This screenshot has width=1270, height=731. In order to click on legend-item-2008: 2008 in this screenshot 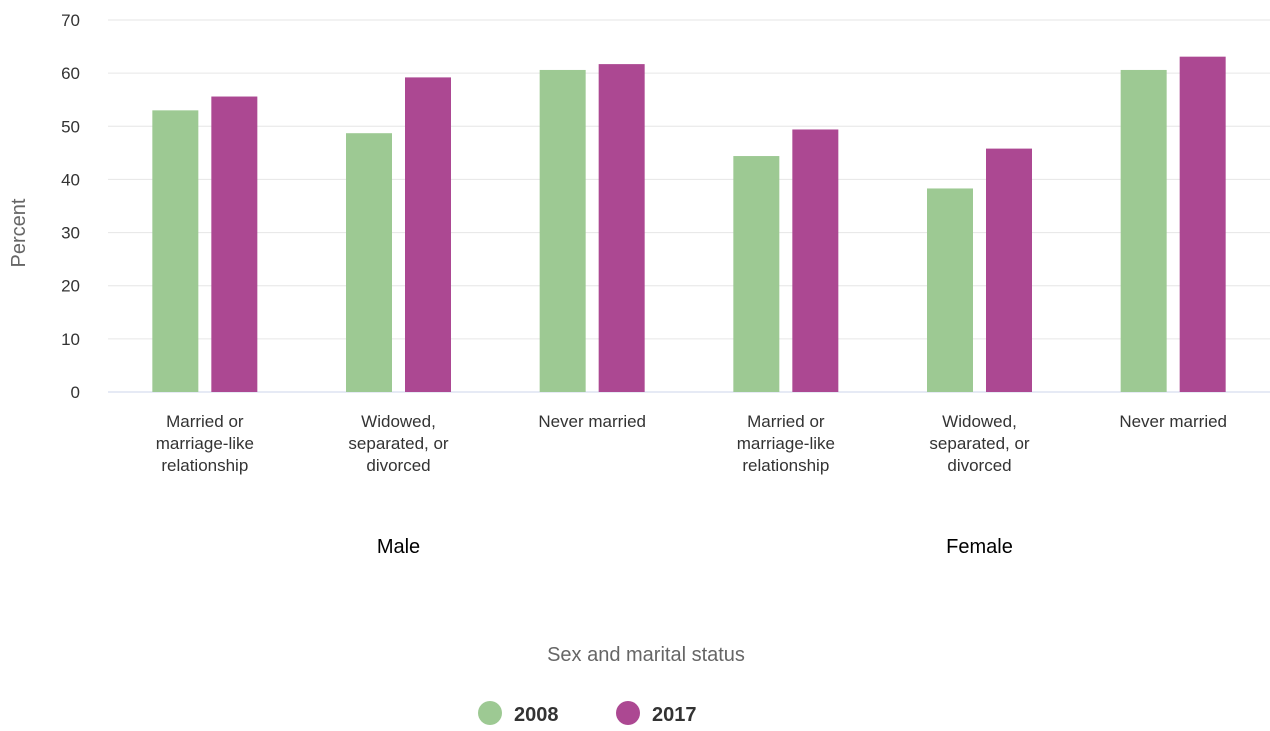, I will do `click(518, 713)`.